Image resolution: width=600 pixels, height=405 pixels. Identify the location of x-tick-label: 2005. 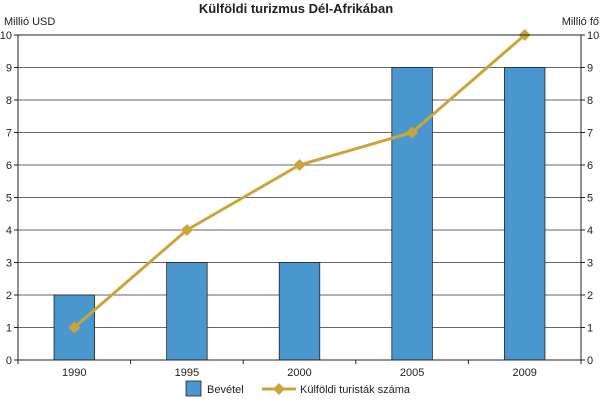
(412, 373).